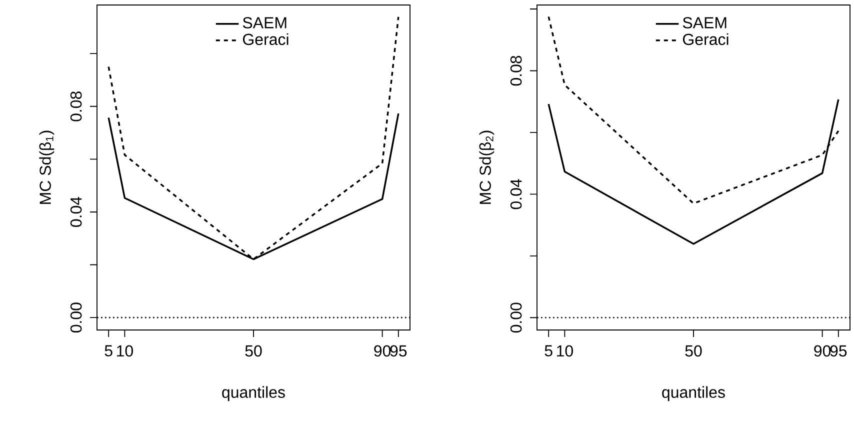 Image resolution: width=854 pixels, height=423 pixels. Describe the element at coordinates (486, 167) in the screenshot. I see `y-axis-title: MC Sd(β$_{2}$)` at that location.